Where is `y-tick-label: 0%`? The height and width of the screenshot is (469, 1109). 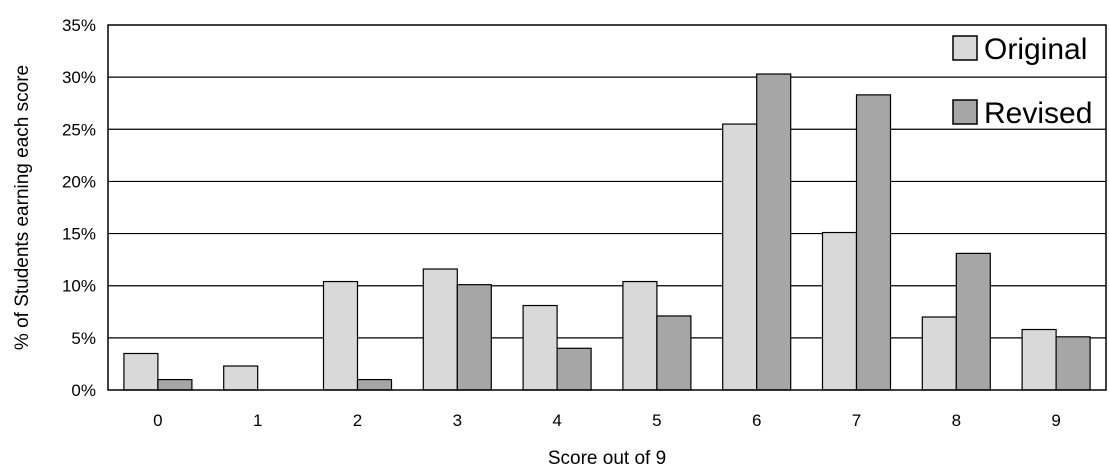 y-tick-label: 0% is located at coordinates (83, 390).